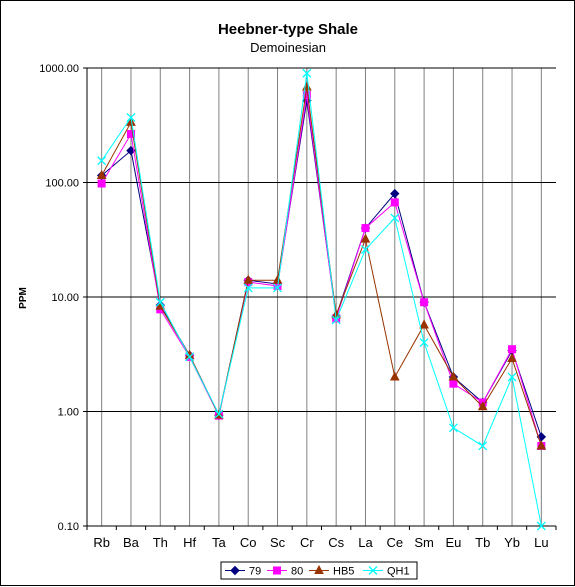 The height and width of the screenshot is (587, 575). Describe the element at coordinates (160, 542) in the screenshot. I see `x-tick-label: Th` at that location.